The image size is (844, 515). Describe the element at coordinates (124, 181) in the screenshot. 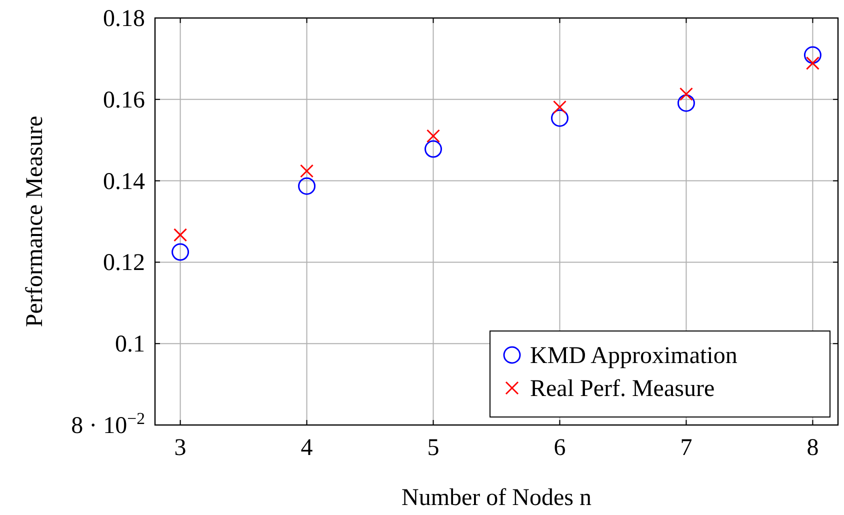

I see `y-tick-label: 0.14` at that location.